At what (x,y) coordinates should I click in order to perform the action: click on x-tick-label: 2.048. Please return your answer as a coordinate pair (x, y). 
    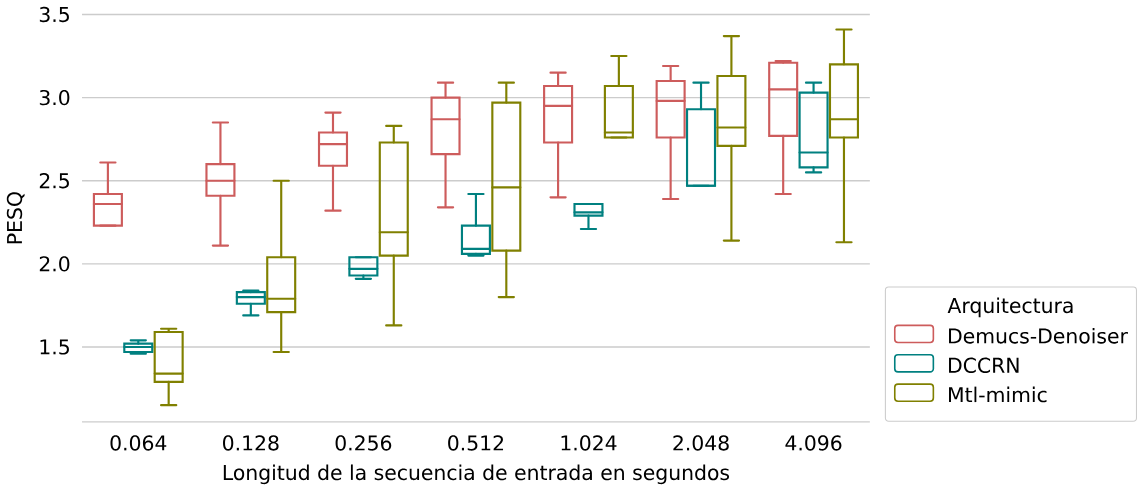
    Looking at the image, I should click on (701, 443).